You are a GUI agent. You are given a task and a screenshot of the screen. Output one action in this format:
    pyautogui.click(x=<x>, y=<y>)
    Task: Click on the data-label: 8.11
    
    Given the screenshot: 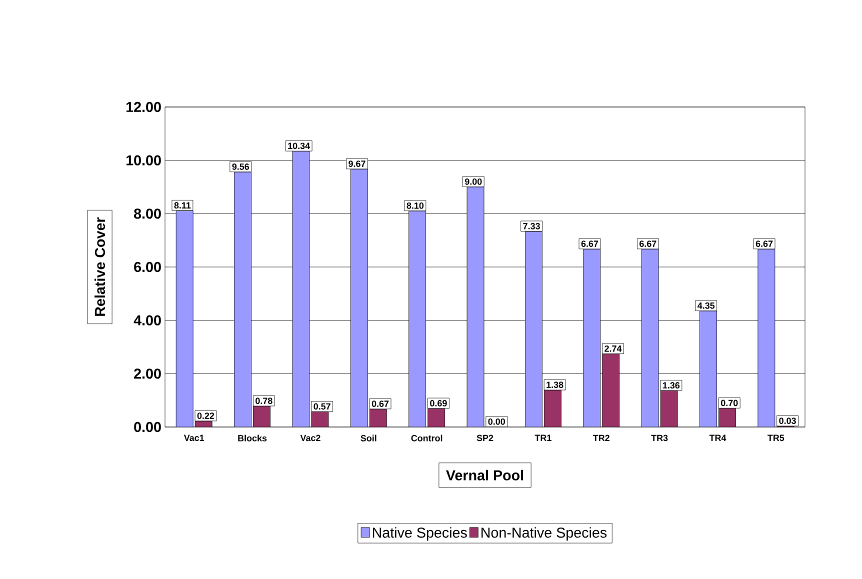 What is the action you would take?
    pyautogui.click(x=182, y=205)
    